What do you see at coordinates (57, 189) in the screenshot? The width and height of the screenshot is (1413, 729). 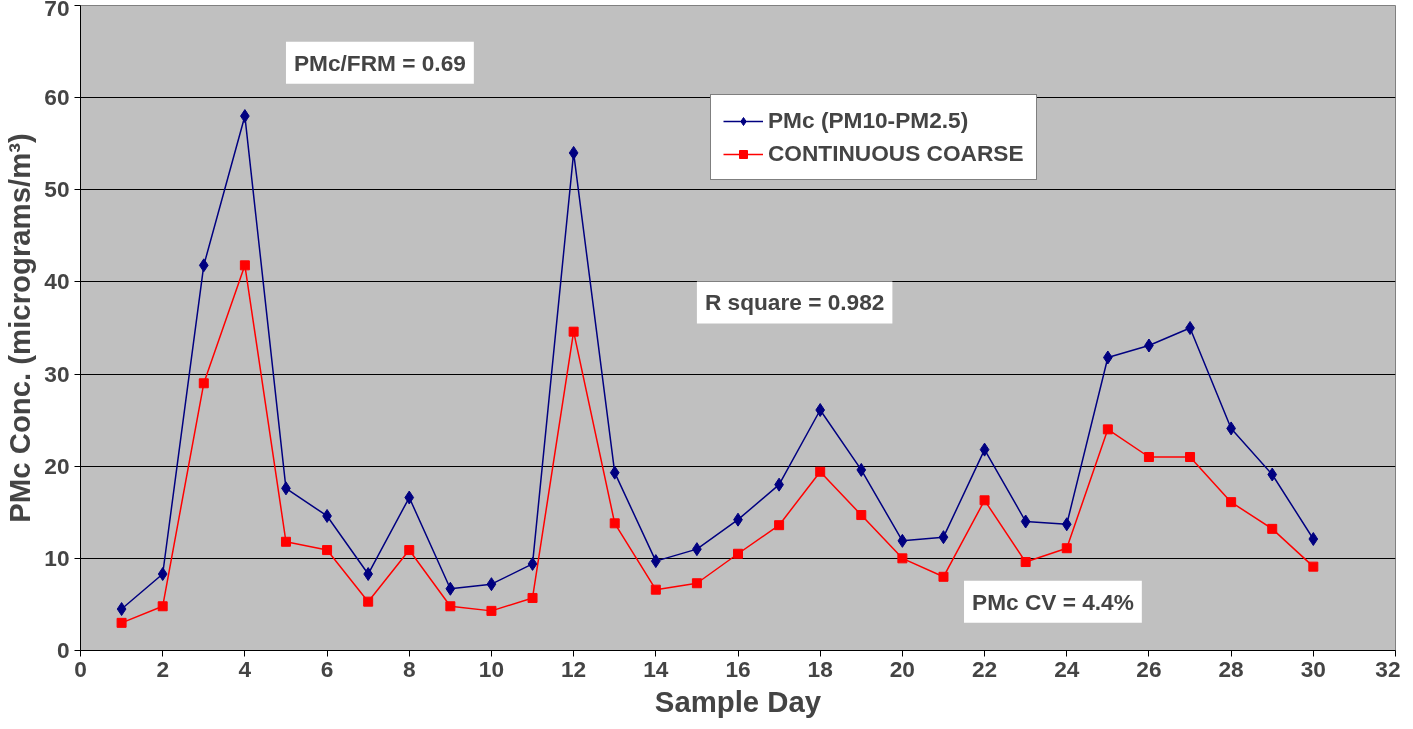 I see `y-tick-label: 50` at bounding box center [57, 189].